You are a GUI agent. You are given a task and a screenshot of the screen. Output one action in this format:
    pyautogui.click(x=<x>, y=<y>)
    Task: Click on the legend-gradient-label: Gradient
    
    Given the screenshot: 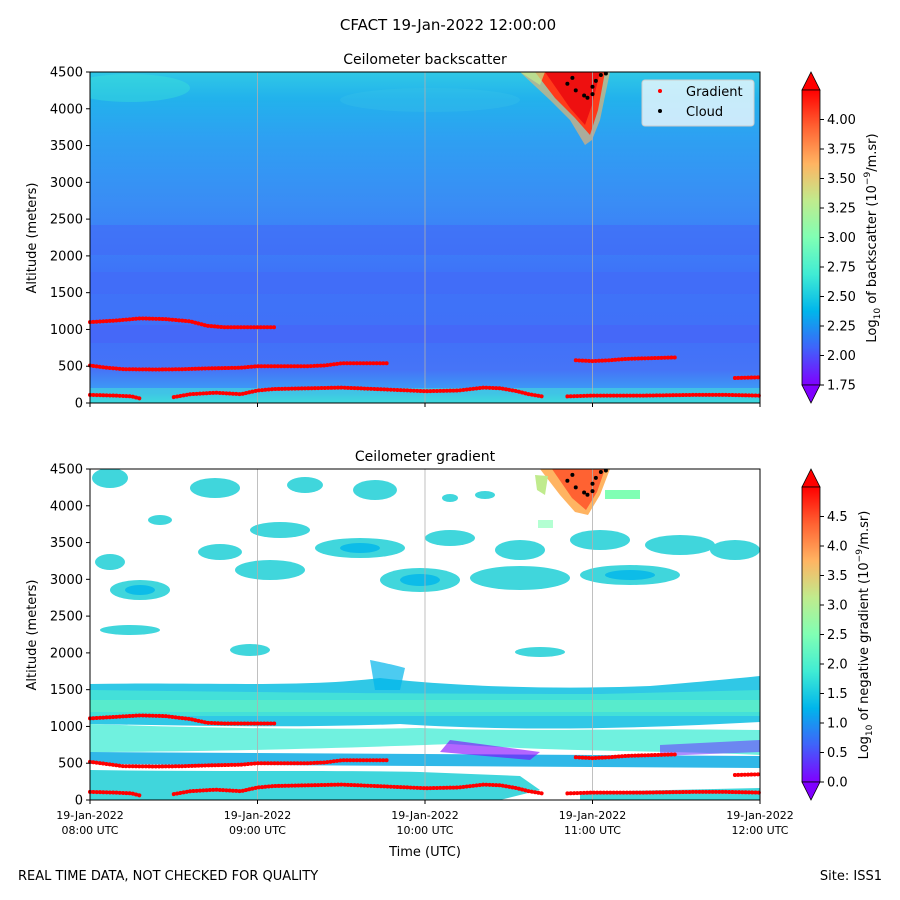 What is the action you would take?
    pyautogui.click(x=714, y=92)
    